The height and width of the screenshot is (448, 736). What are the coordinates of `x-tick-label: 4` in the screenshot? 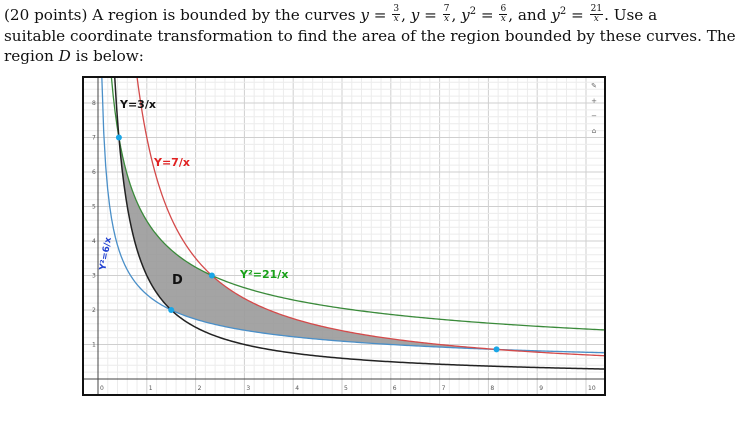 It's located at (297, 388).